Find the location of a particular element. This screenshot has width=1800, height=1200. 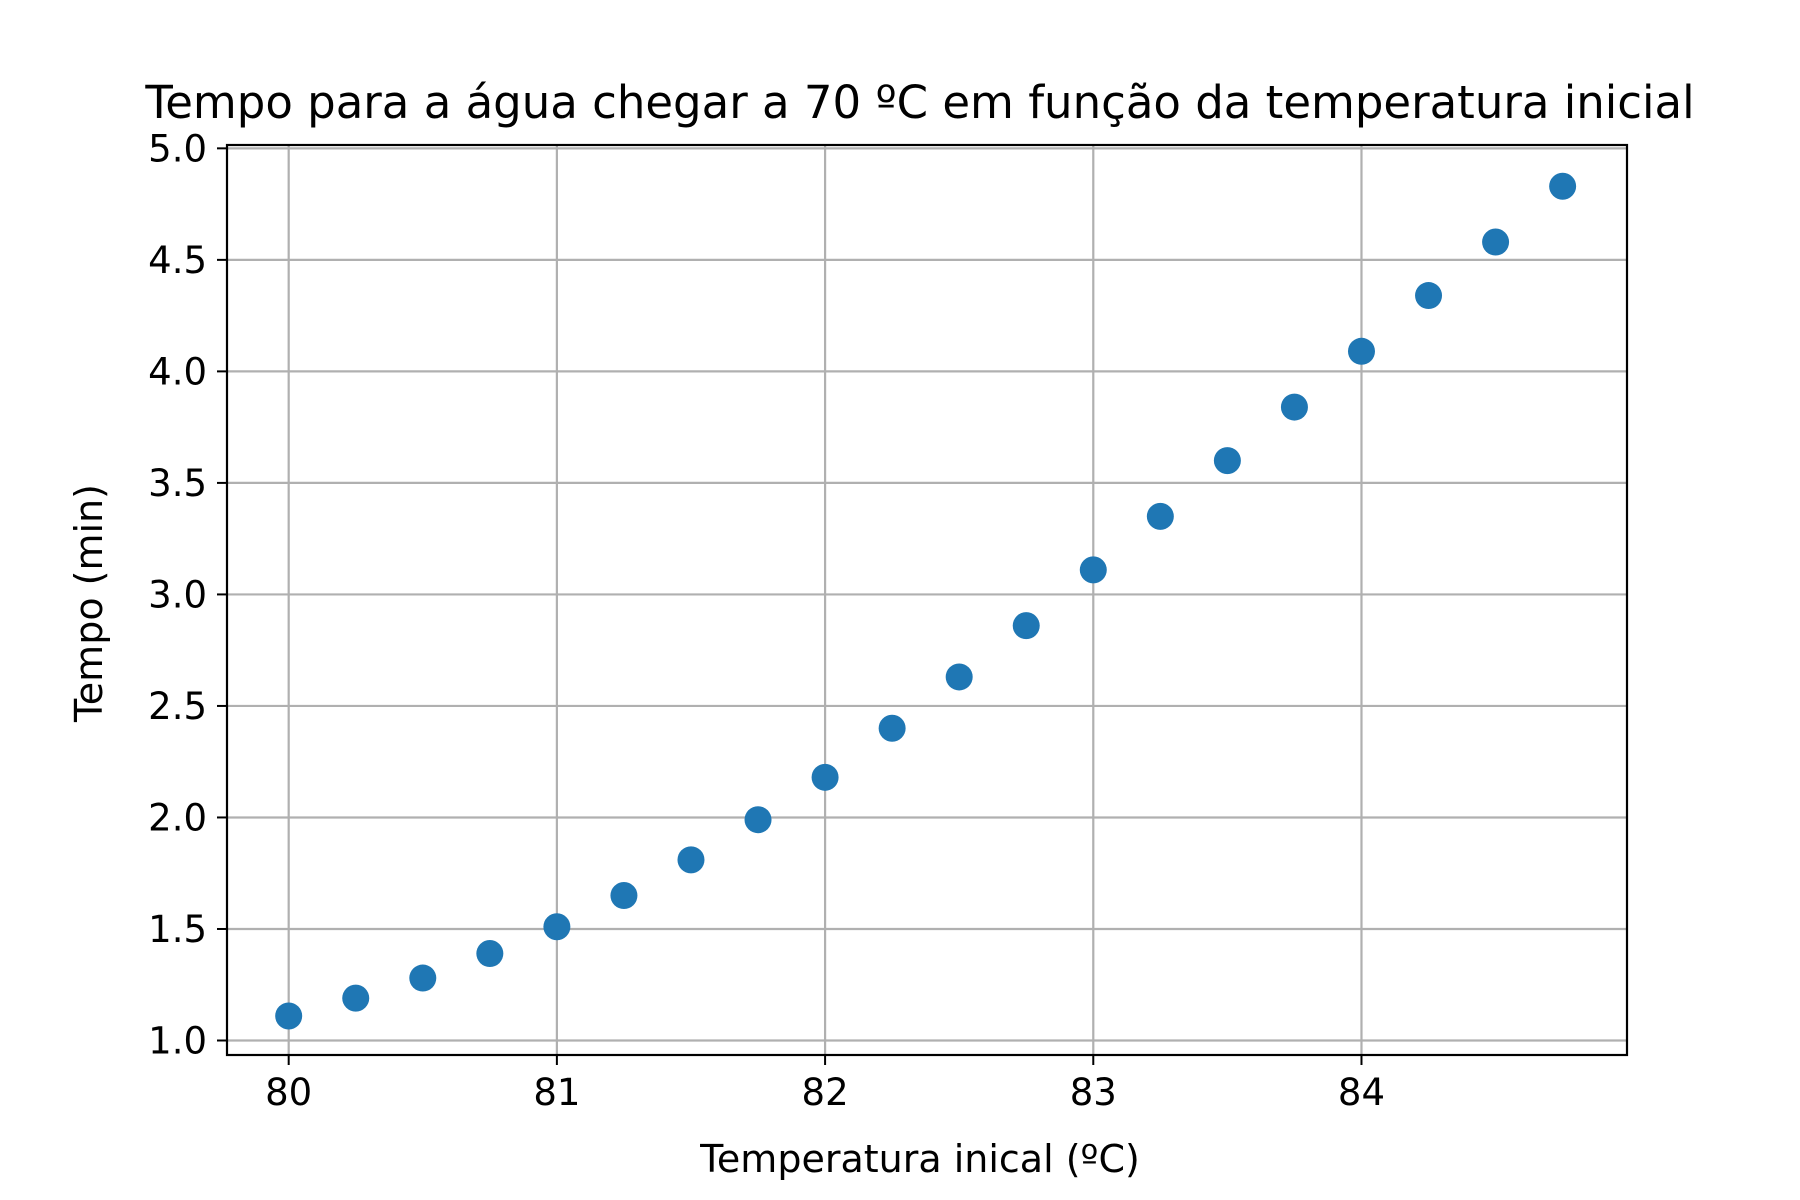

x-tick-label: 81 is located at coordinates (556, 1092).